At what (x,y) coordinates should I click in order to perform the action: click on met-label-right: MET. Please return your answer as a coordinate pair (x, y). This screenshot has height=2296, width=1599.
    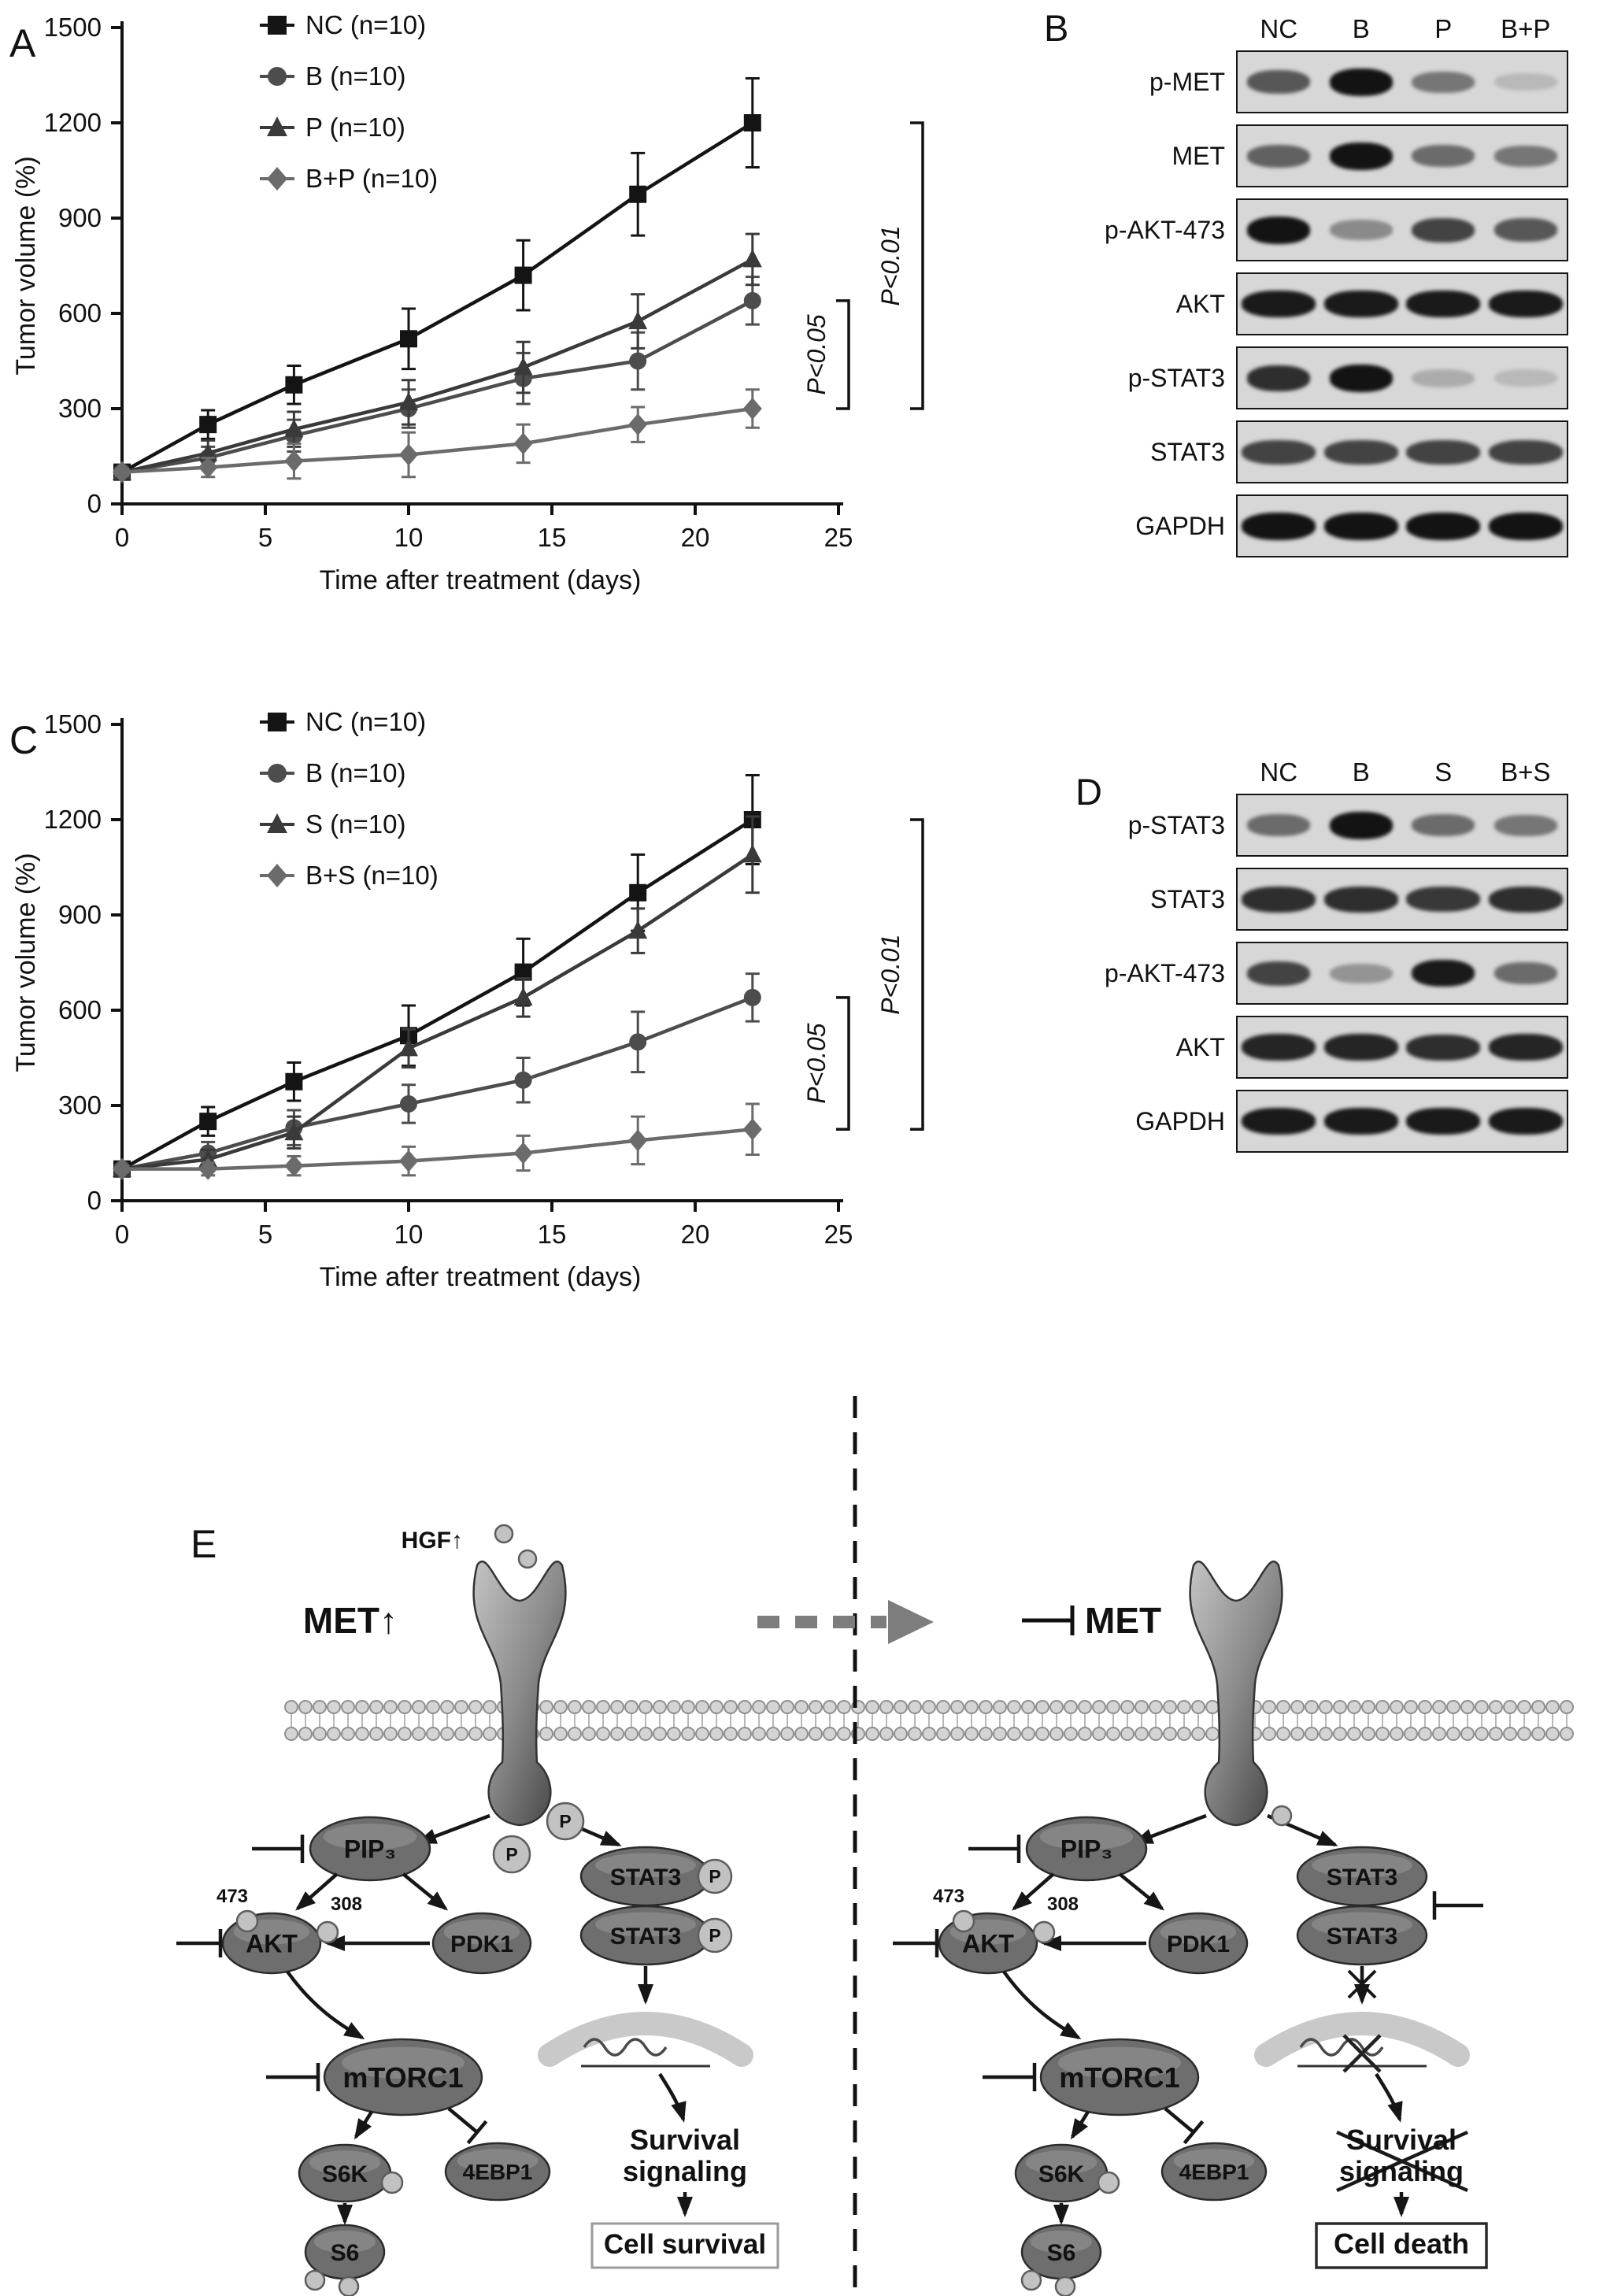
    Looking at the image, I should click on (1123, 1620).